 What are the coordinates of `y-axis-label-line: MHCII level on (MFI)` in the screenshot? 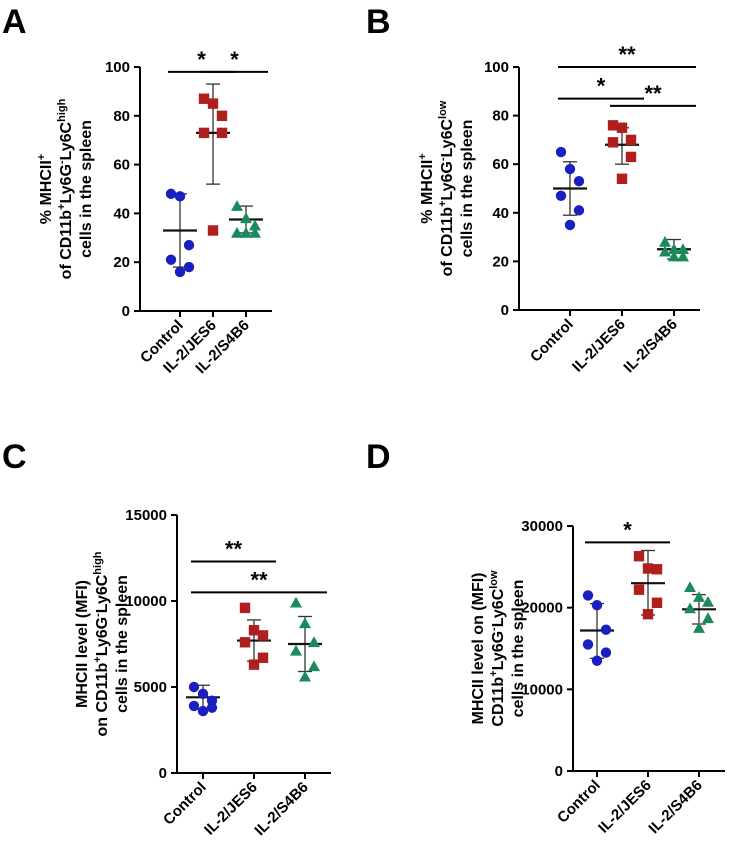 It's located at (478, 649).